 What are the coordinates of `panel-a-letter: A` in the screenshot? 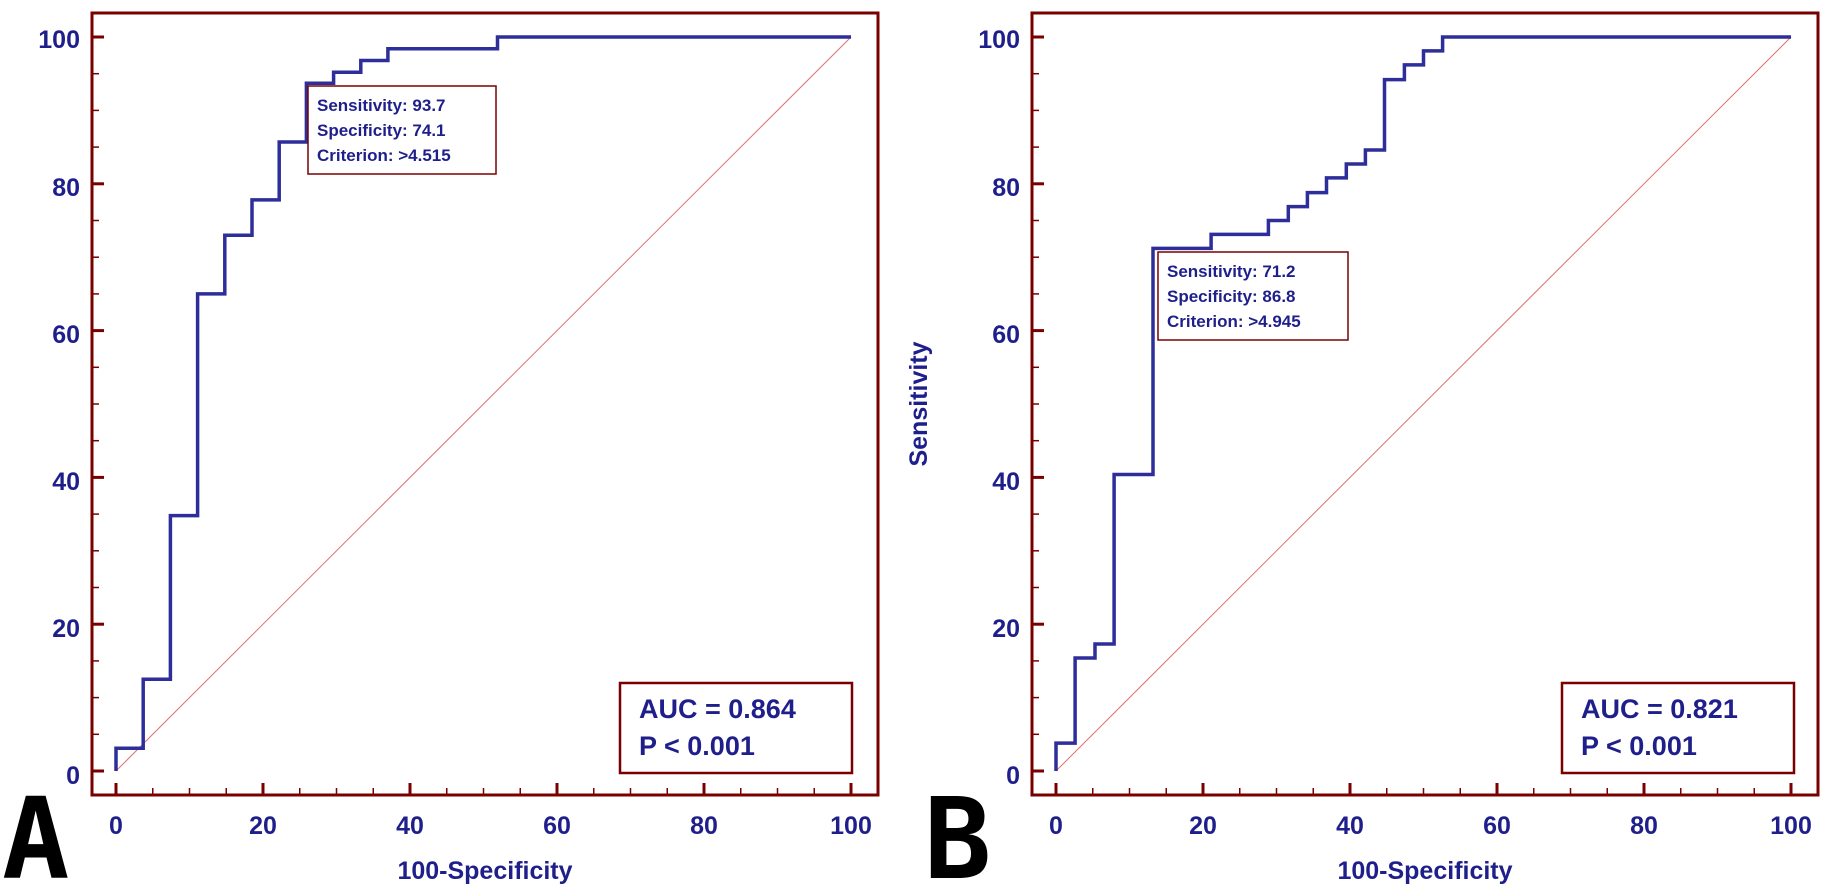 It's located at (35, 834).